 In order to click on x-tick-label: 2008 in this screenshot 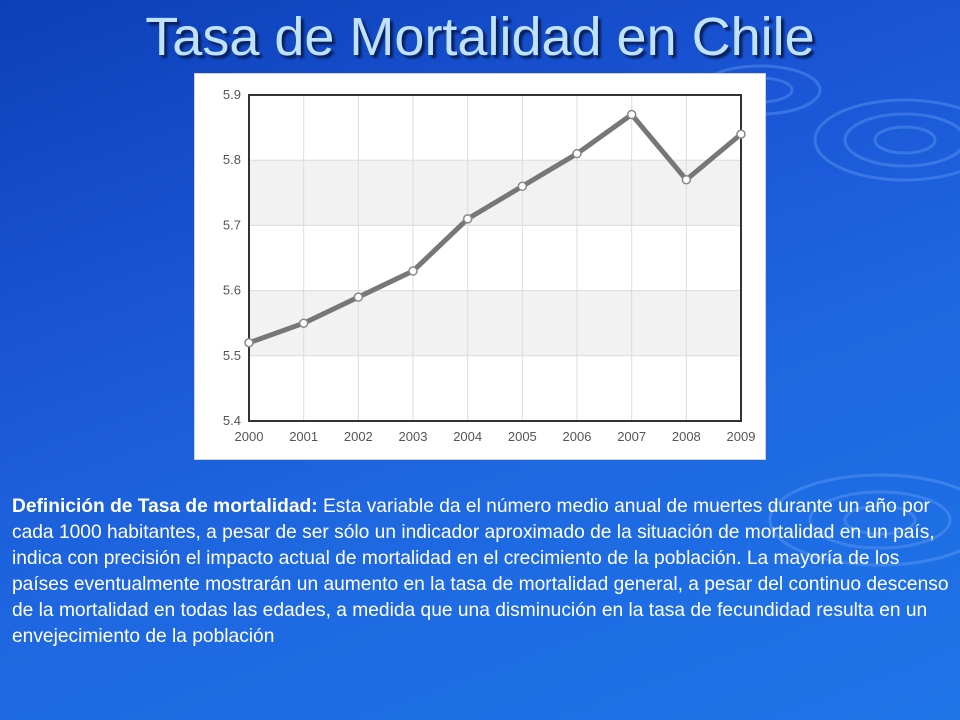, I will do `click(686, 436)`.